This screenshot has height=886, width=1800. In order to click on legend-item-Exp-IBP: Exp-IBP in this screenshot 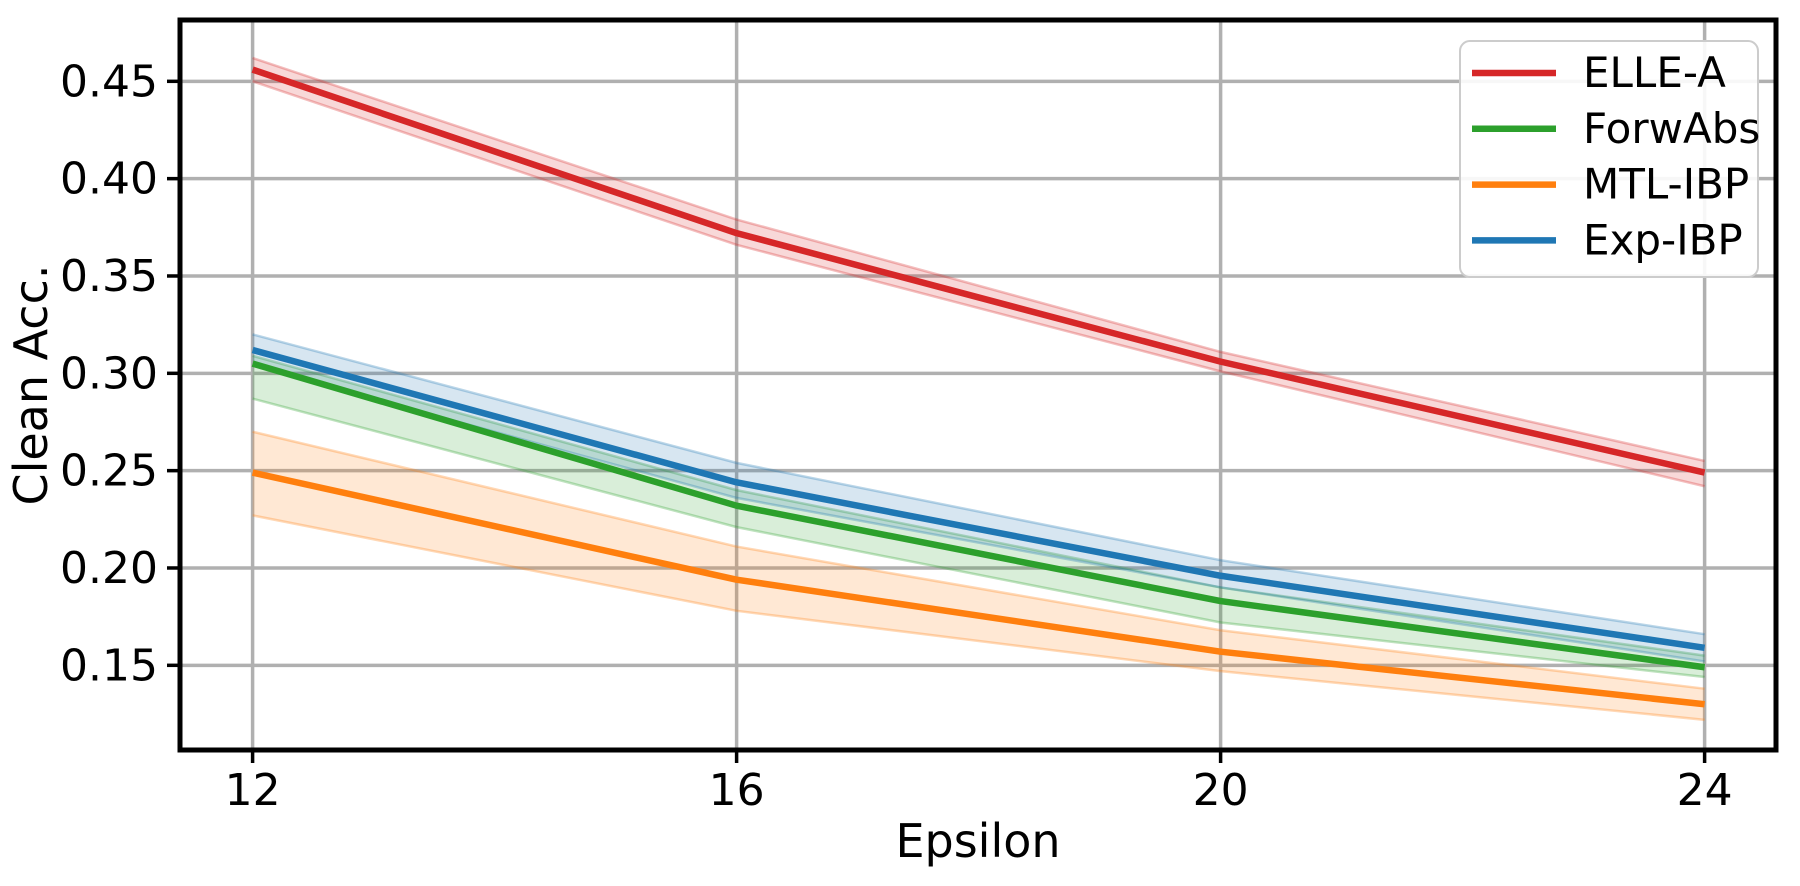, I will do `click(1607, 239)`.